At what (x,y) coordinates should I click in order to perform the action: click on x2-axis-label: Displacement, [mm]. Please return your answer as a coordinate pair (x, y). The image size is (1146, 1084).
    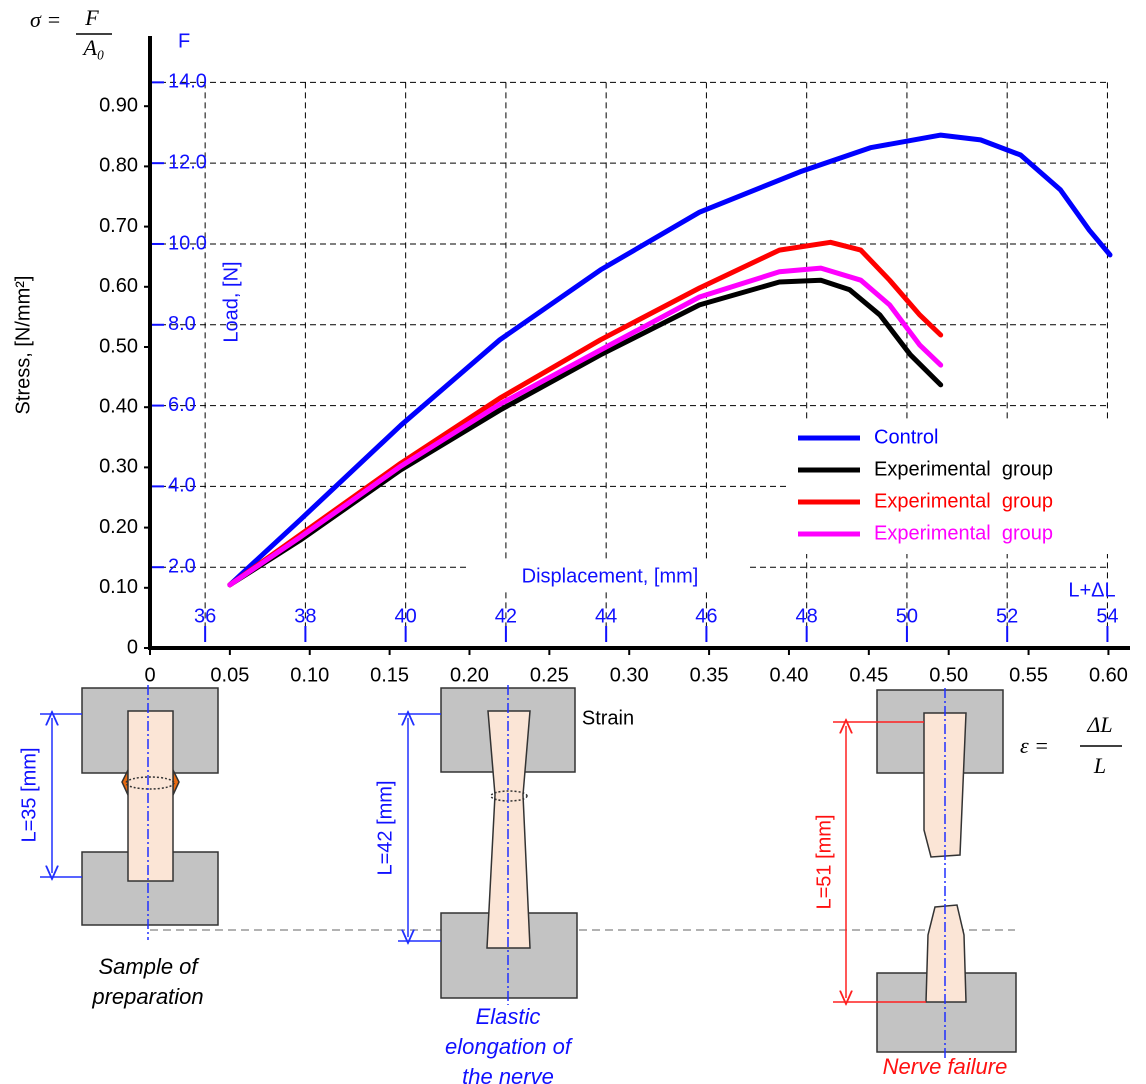
    Looking at the image, I should click on (610, 576).